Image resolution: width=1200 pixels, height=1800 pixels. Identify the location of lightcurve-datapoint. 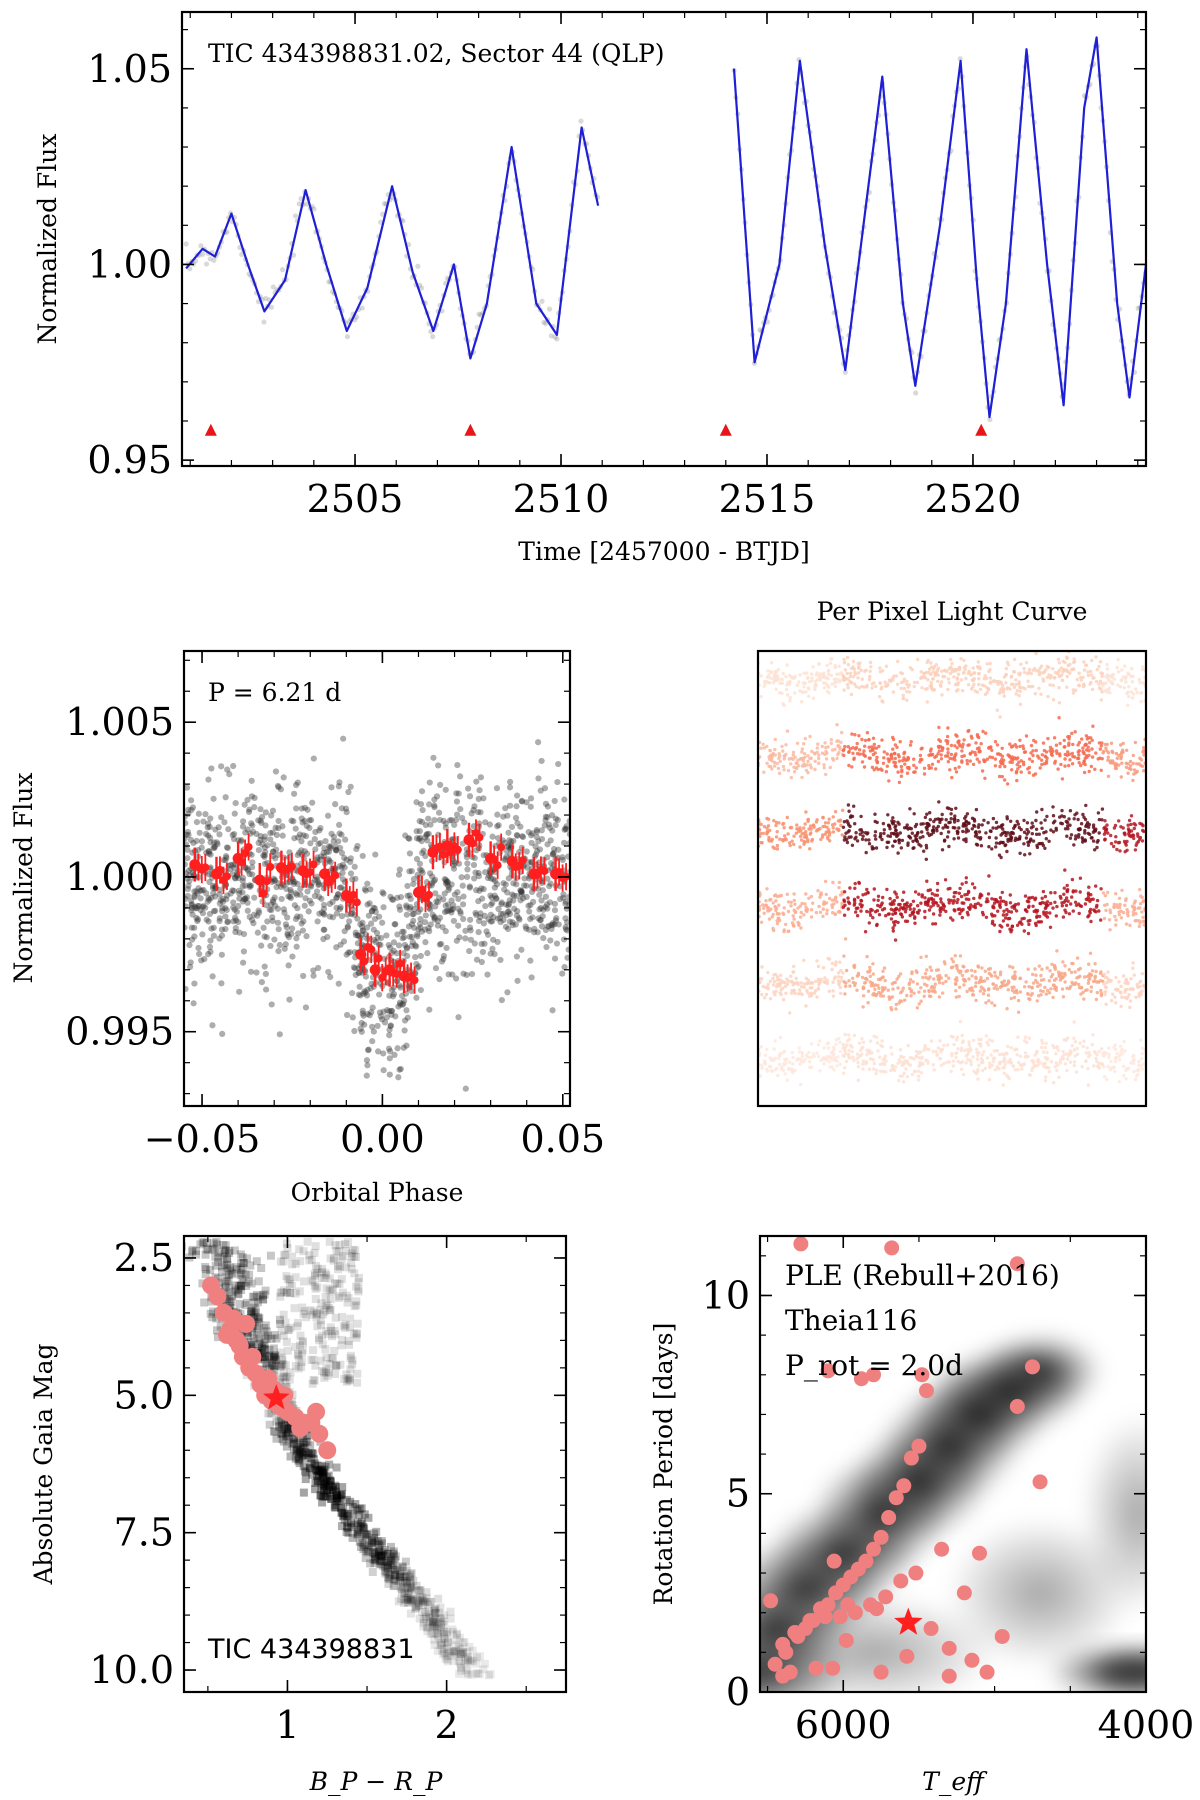
(294, 255).